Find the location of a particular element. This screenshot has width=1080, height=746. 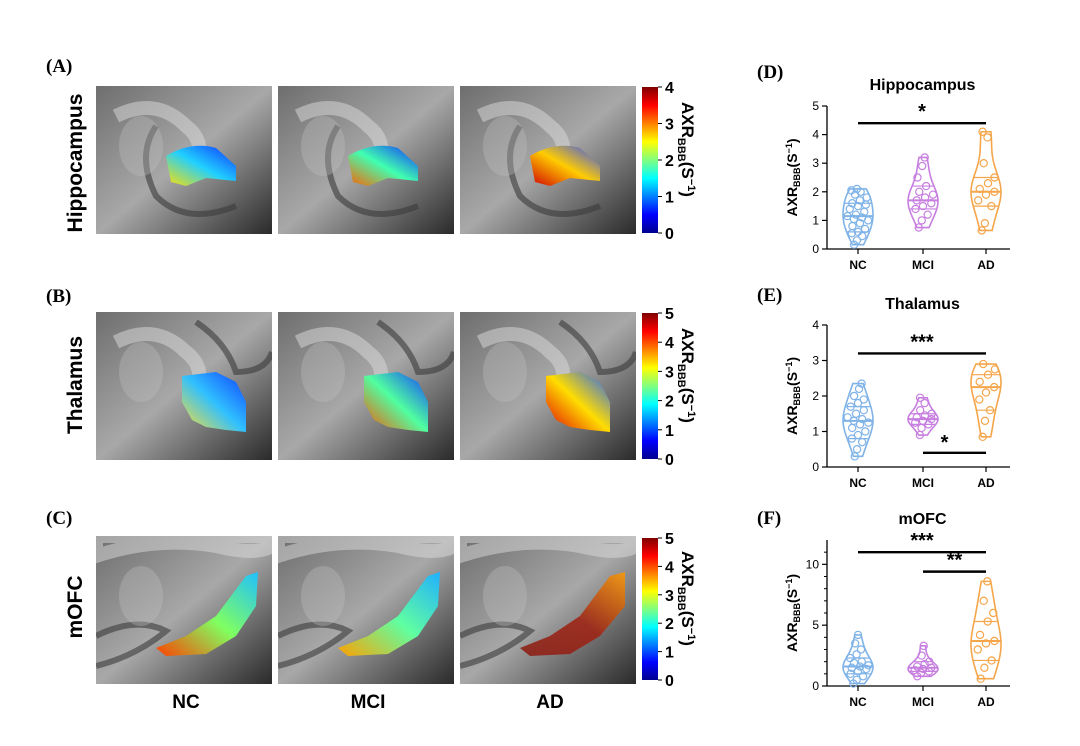

significance-label: ** is located at coordinates (955, 561).